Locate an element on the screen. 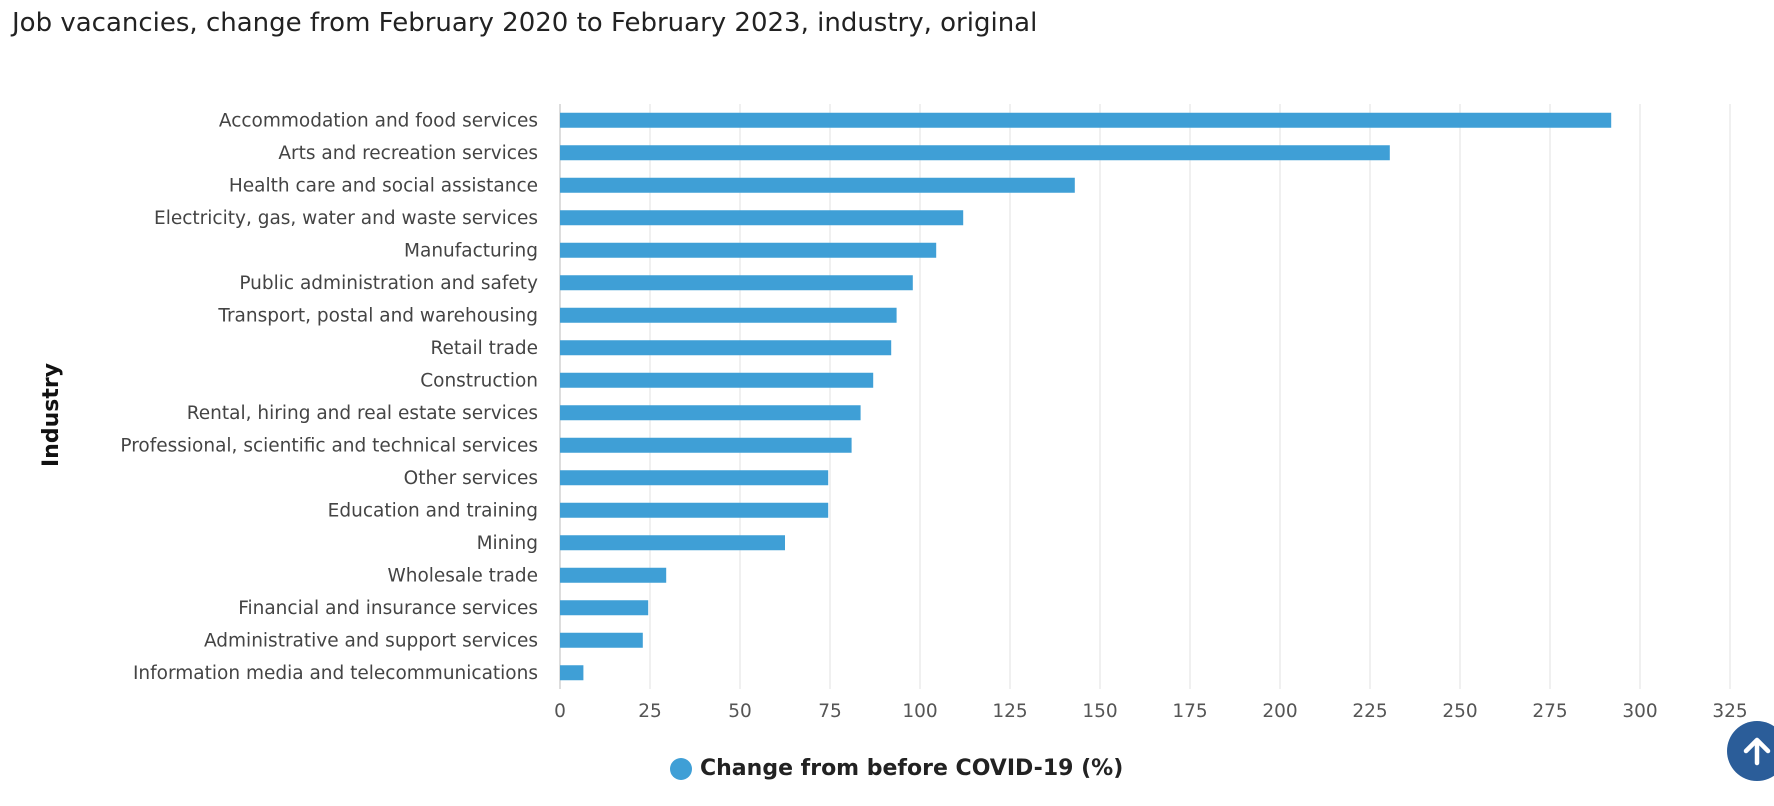  back-to-top-button is located at coordinates (1750, 751).